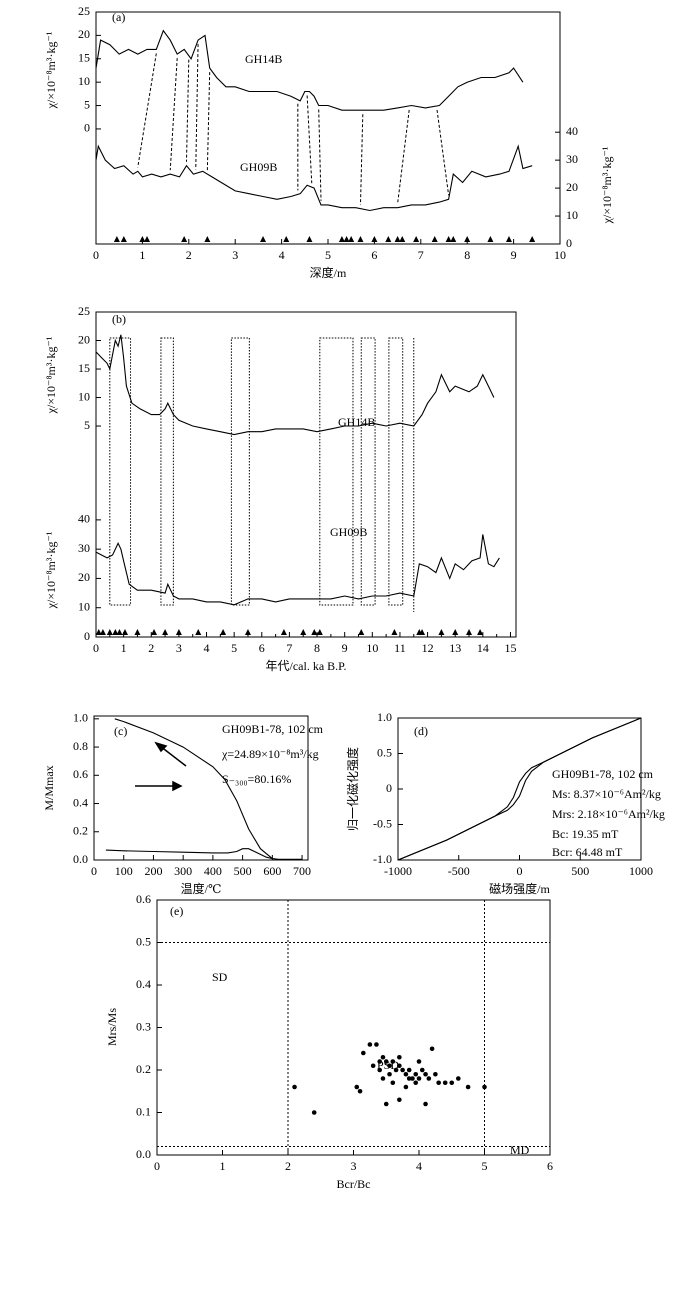 This screenshot has width=700, height=1291. What do you see at coordinates (641, 871) in the screenshot?
I see `x-tick-label: 1000` at bounding box center [641, 871].